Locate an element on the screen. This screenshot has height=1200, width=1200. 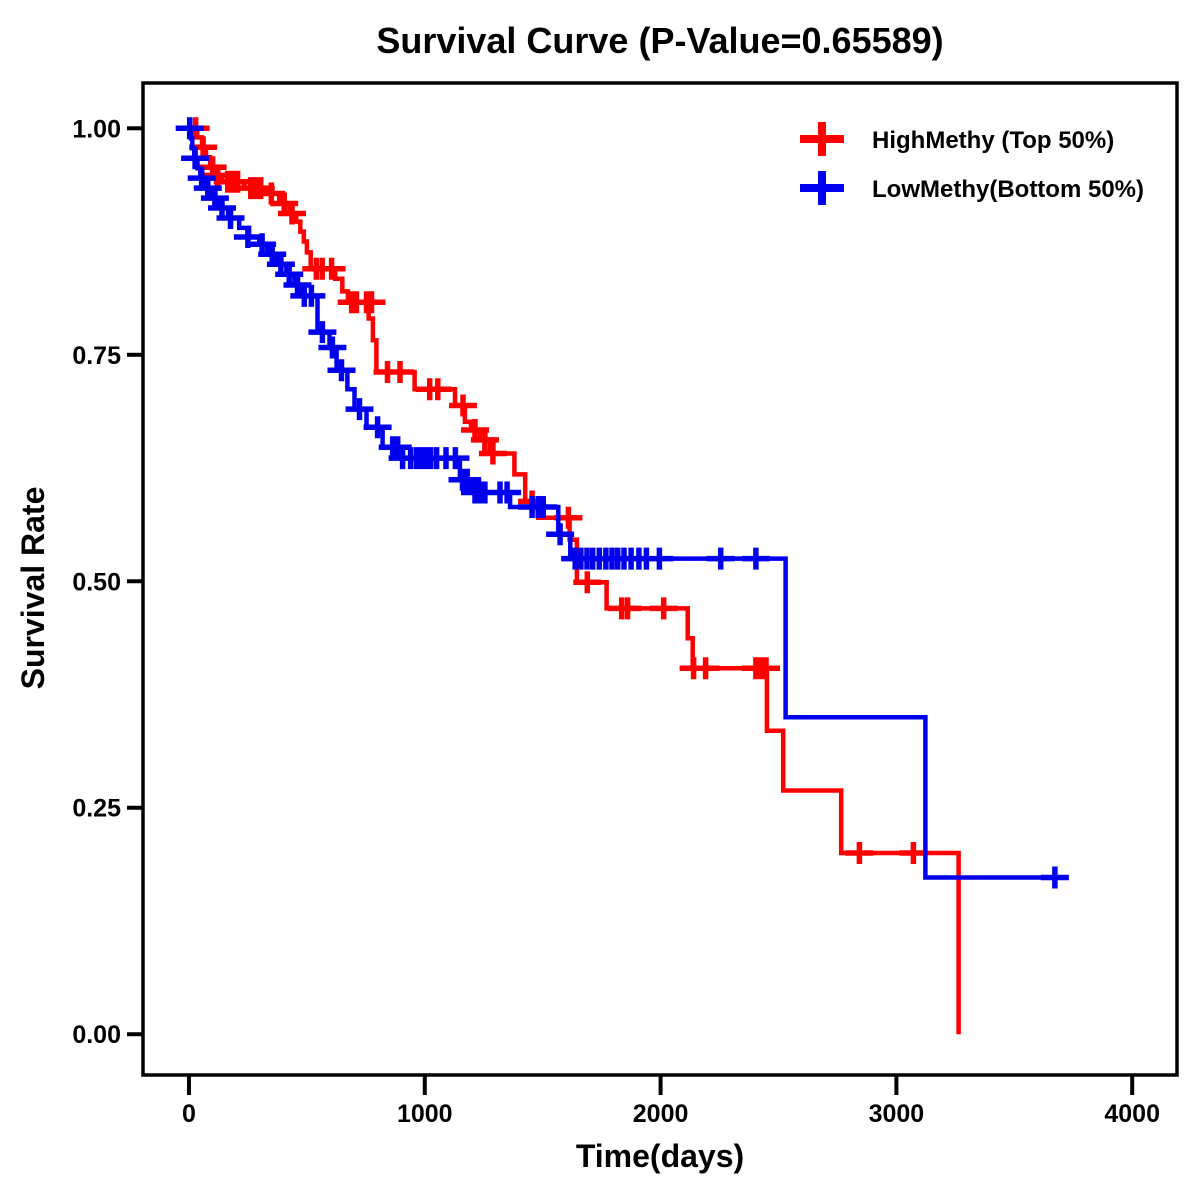
legend-label-lowmethy: LowMethy(Bottom 50%) is located at coordinates (1008, 189).